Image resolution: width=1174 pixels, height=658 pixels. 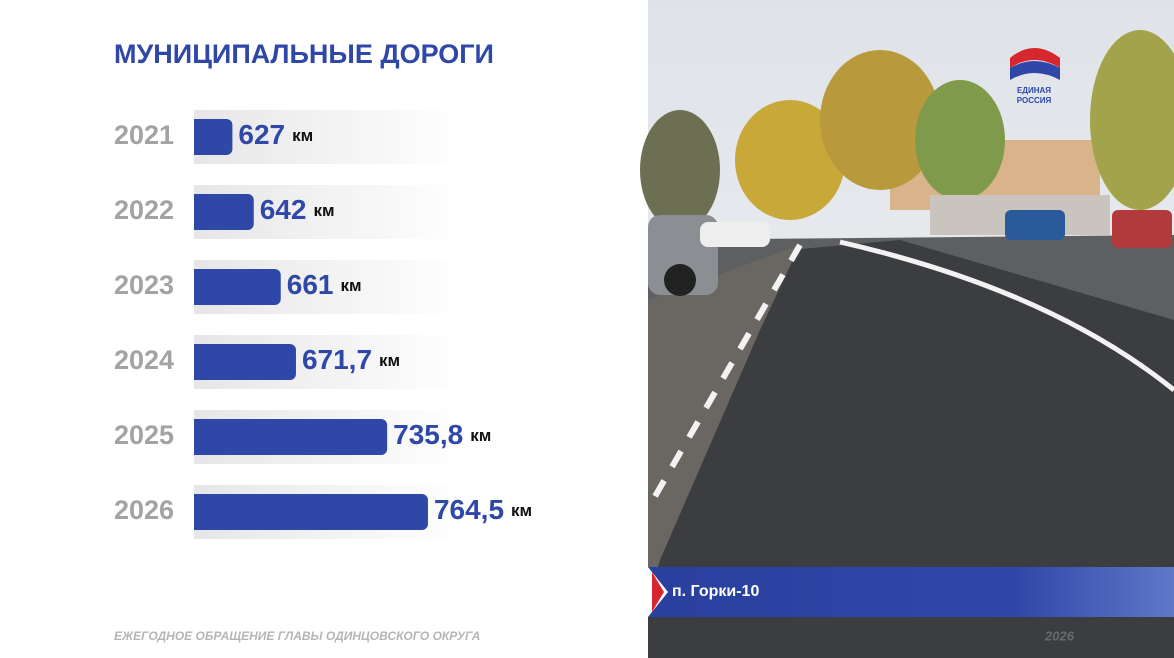 What do you see at coordinates (304, 54) in the screenshot?
I see `title: МУНИЦИПАЛЬНЫЕ ДОРОГИ` at bounding box center [304, 54].